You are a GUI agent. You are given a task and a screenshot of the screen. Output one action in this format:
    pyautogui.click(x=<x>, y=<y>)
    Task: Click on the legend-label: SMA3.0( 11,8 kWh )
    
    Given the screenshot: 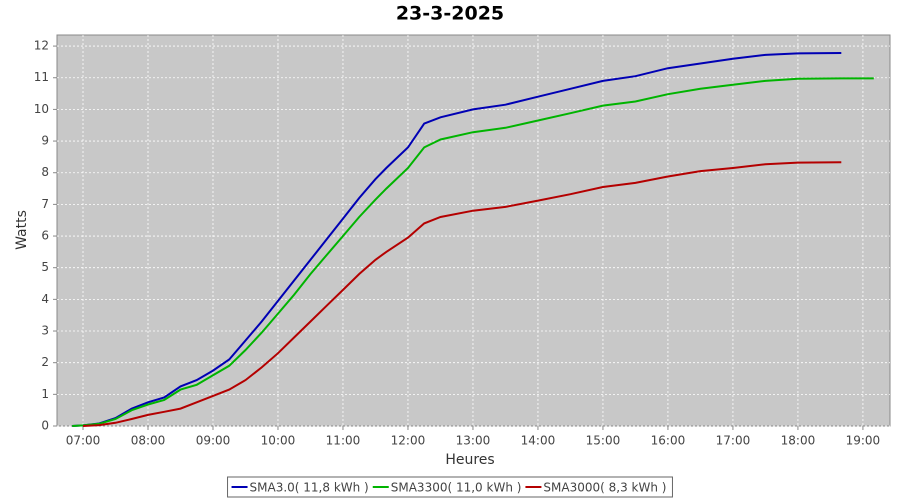 What is the action you would take?
    pyautogui.click(x=309, y=488)
    